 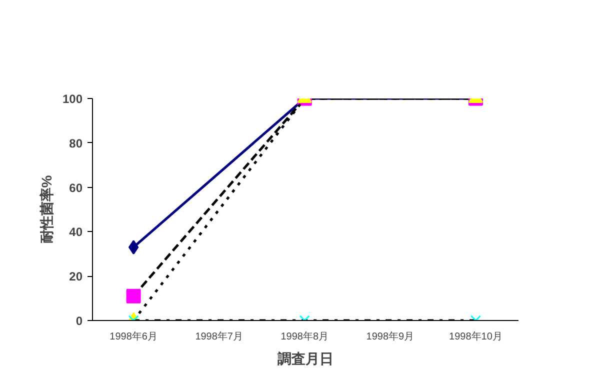 I want to click on x-tick-label: 1998年8月, so click(x=304, y=336).